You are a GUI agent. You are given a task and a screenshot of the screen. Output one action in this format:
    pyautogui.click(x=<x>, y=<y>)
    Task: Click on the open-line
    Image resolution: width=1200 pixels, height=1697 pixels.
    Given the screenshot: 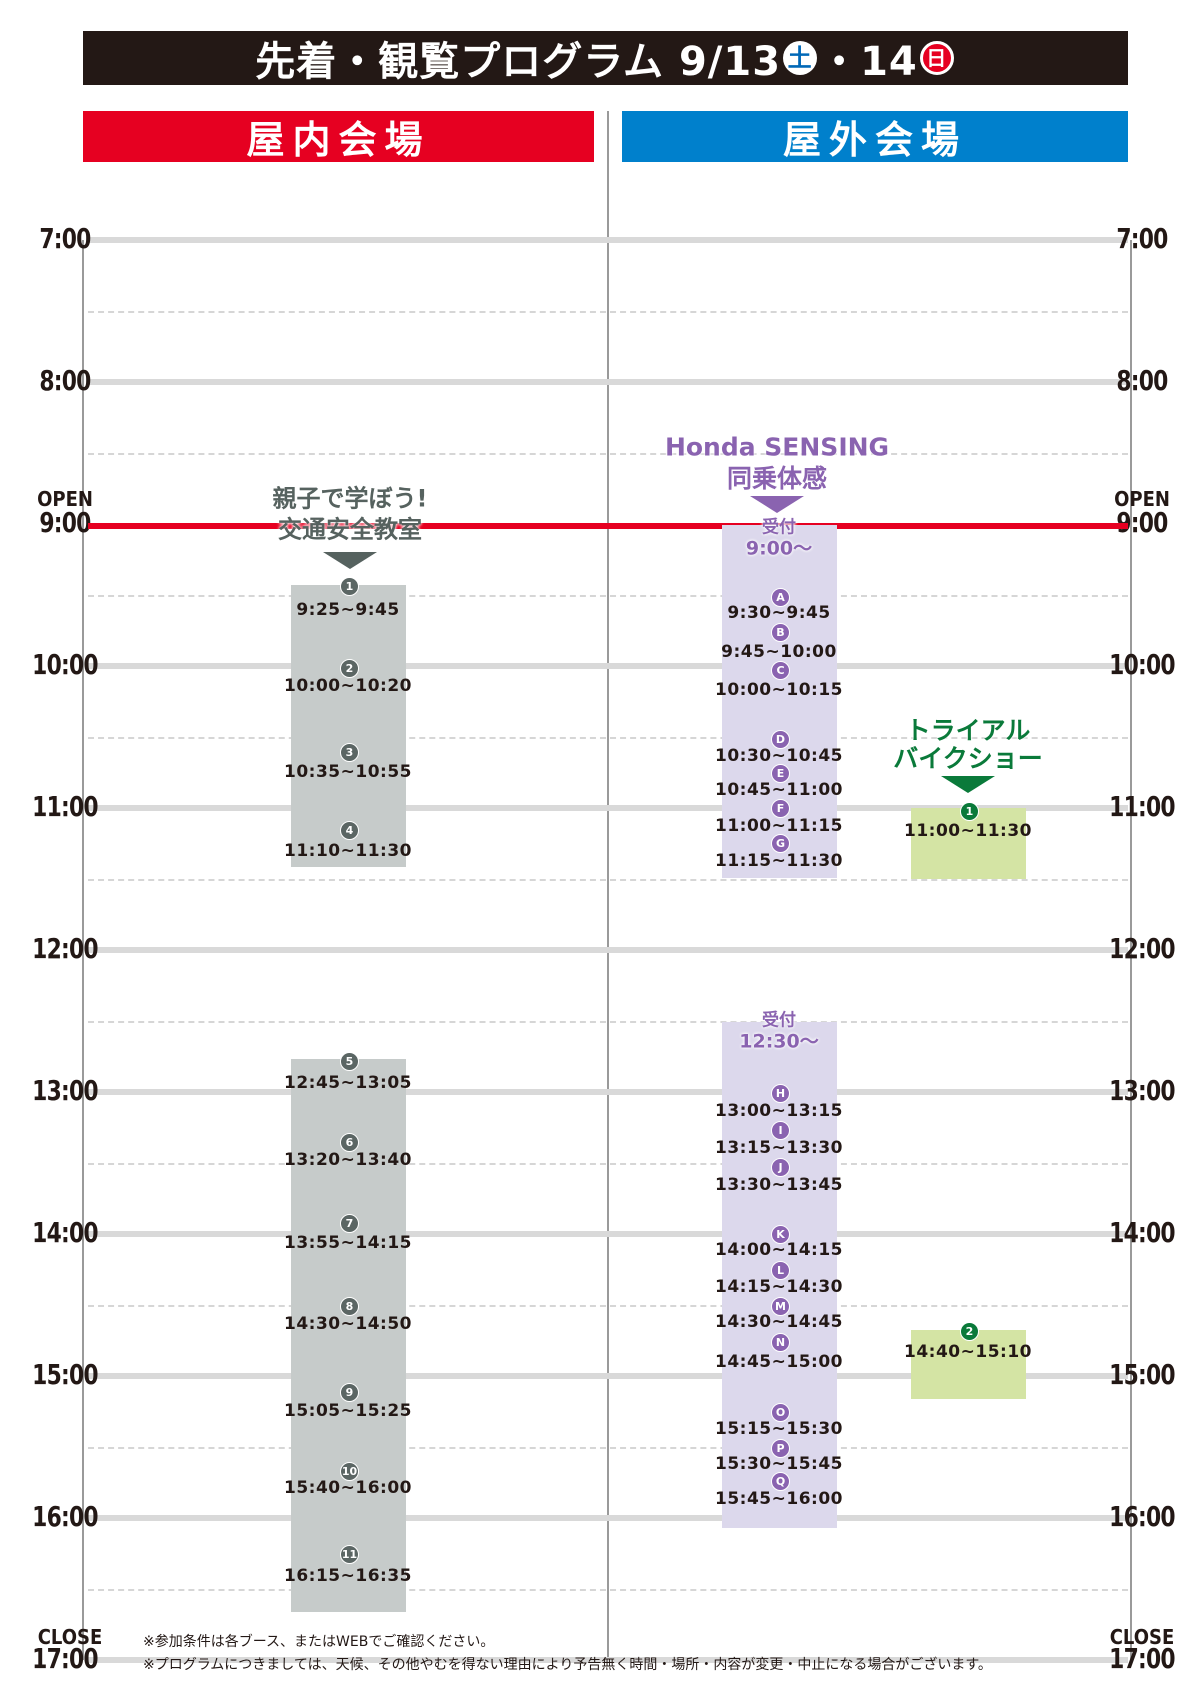 What is the action you would take?
    pyautogui.click(x=608, y=526)
    